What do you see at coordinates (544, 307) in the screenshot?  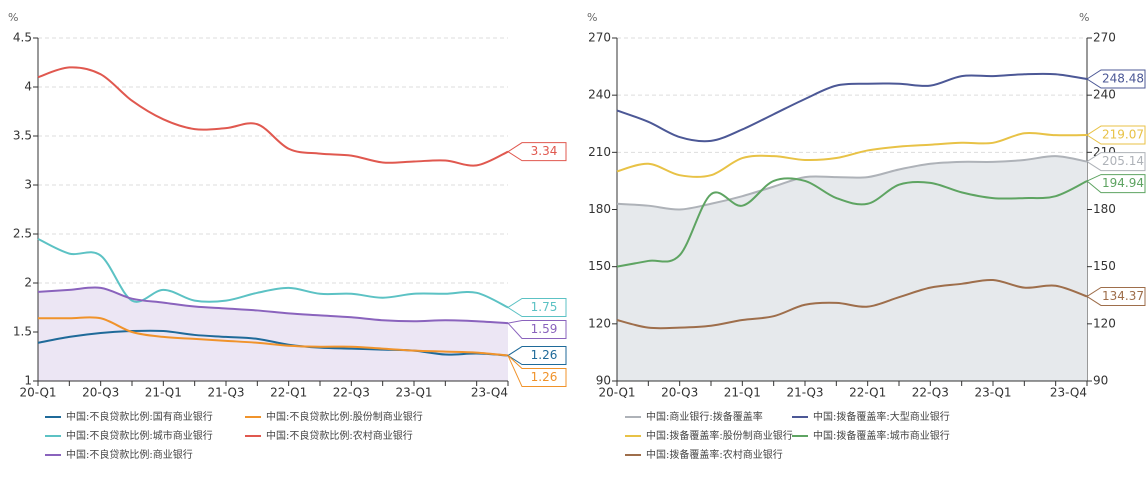 I see `value-label: 1.75` at bounding box center [544, 307].